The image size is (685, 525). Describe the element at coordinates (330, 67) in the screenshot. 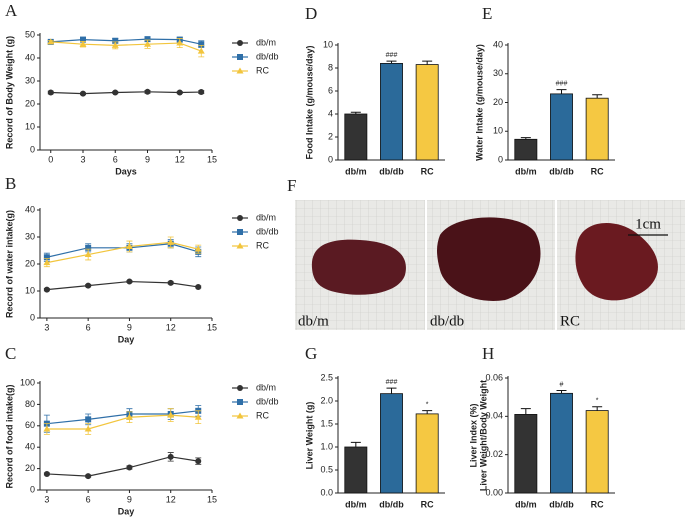

I see `y-tick-label: 8` at that location.